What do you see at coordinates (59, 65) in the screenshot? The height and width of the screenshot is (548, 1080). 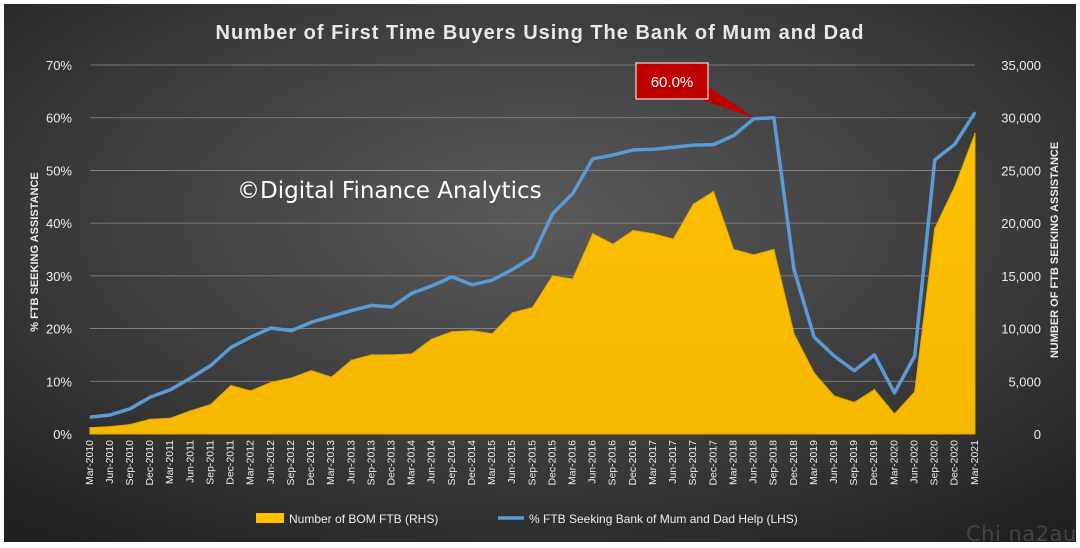 I see `left-tick-label: 70%` at bounding box center [59, 65].